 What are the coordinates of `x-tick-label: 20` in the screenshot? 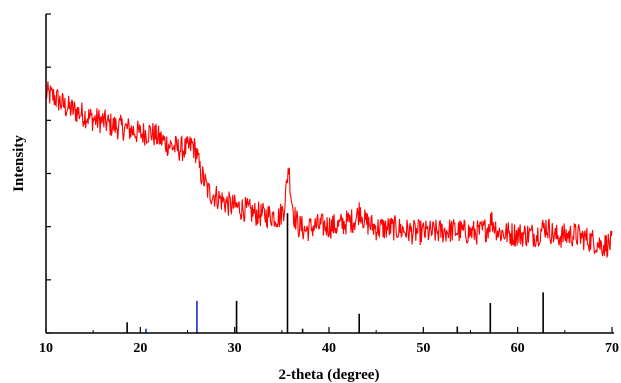 It's located at (140, 348).